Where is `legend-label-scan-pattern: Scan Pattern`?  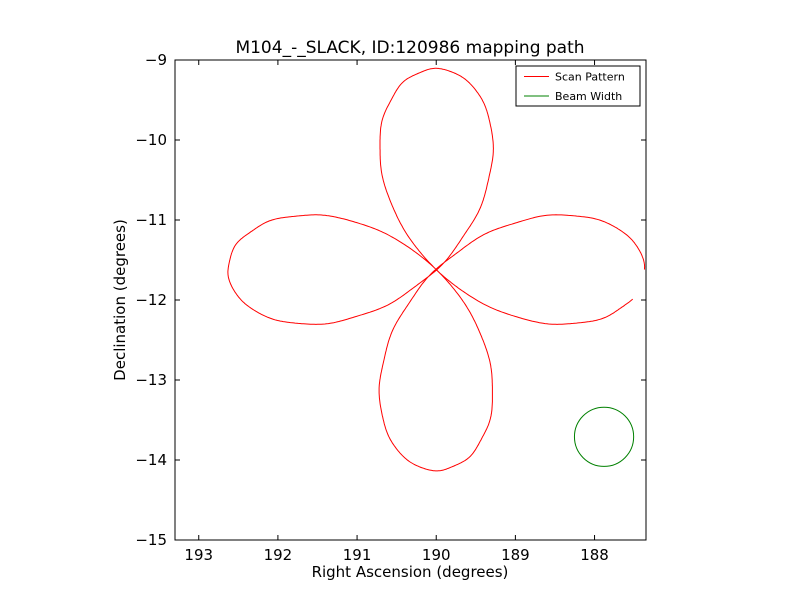 legend-label-scan-pattern: Scan Pattern is located at coordinates (590, 77).